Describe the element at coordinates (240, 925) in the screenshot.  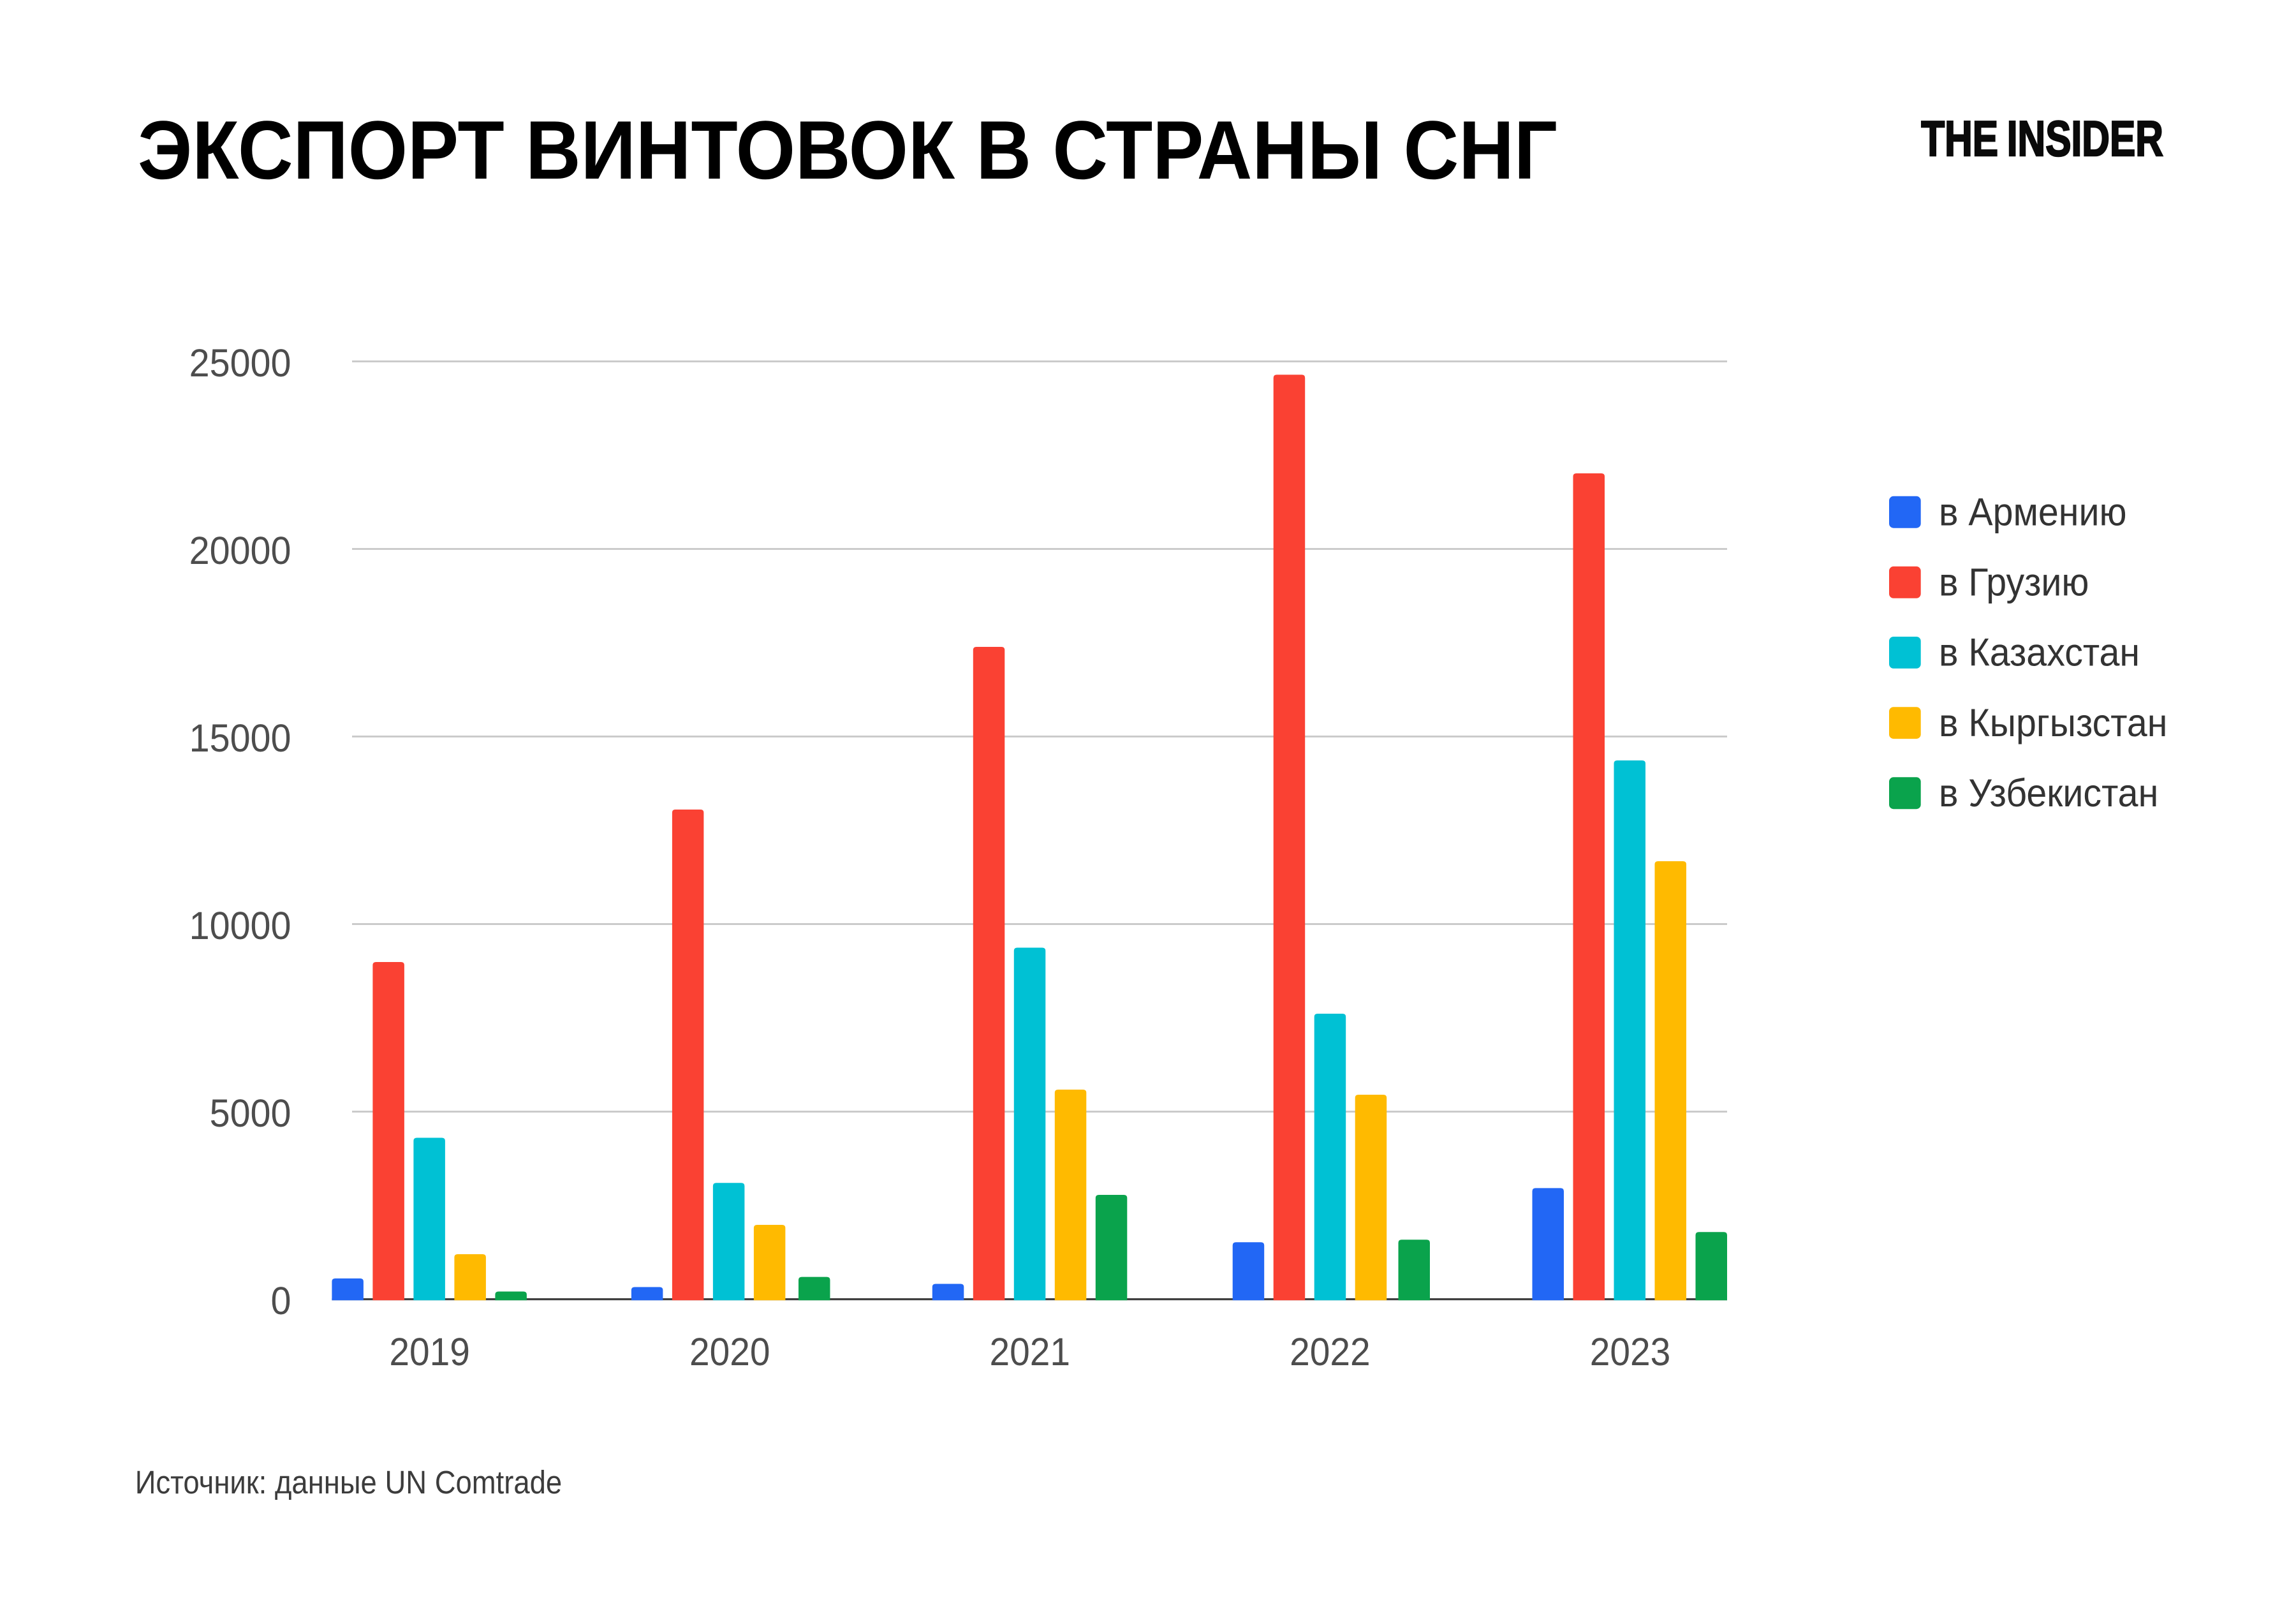
I see `svg-text: 10000` at that location.